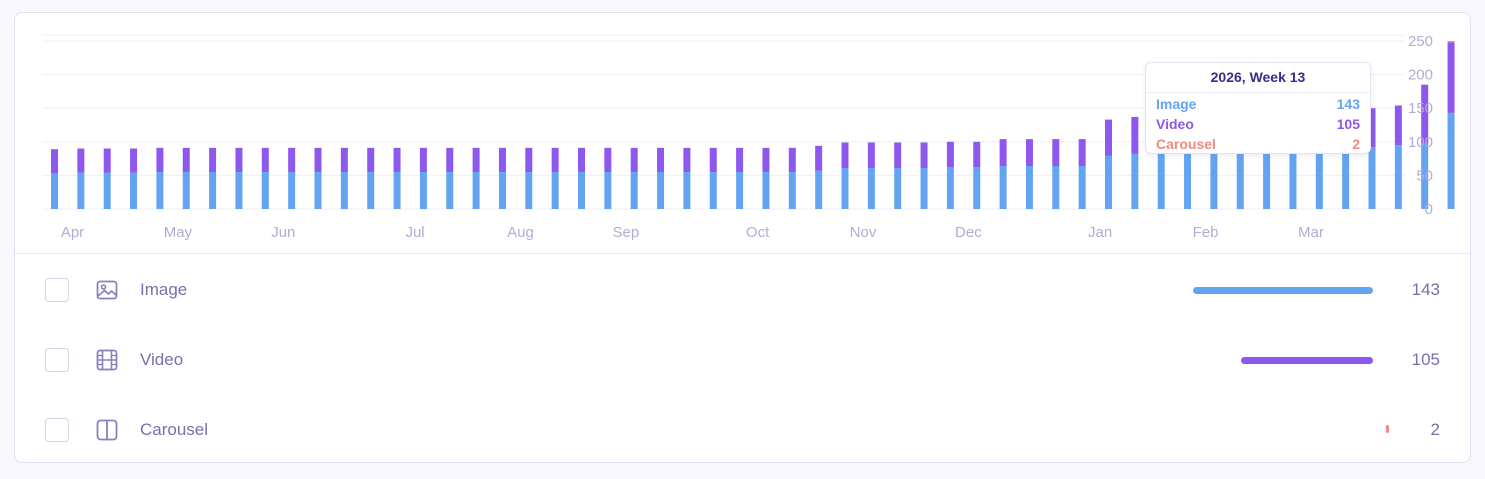  What do you see at coordinates (742, 430) in the screenshot?
I see `legend-row-carousel: Carousel 2` at bounding box center [742, 430].